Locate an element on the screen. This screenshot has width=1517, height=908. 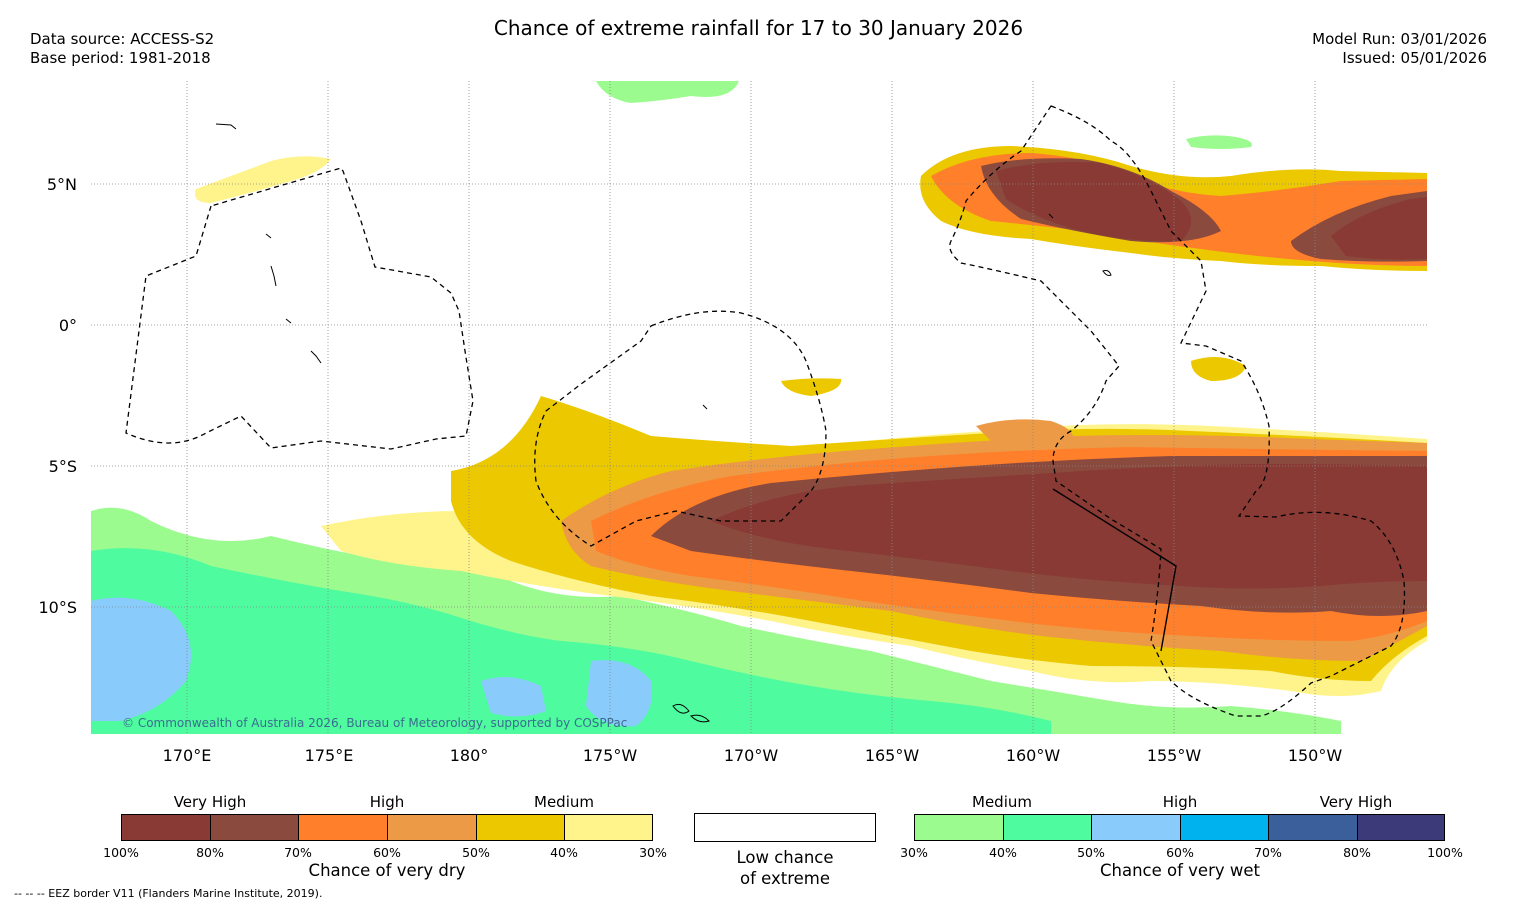
base-period-label: Base period: 1981-2018 is located at coordinates (120, 58).